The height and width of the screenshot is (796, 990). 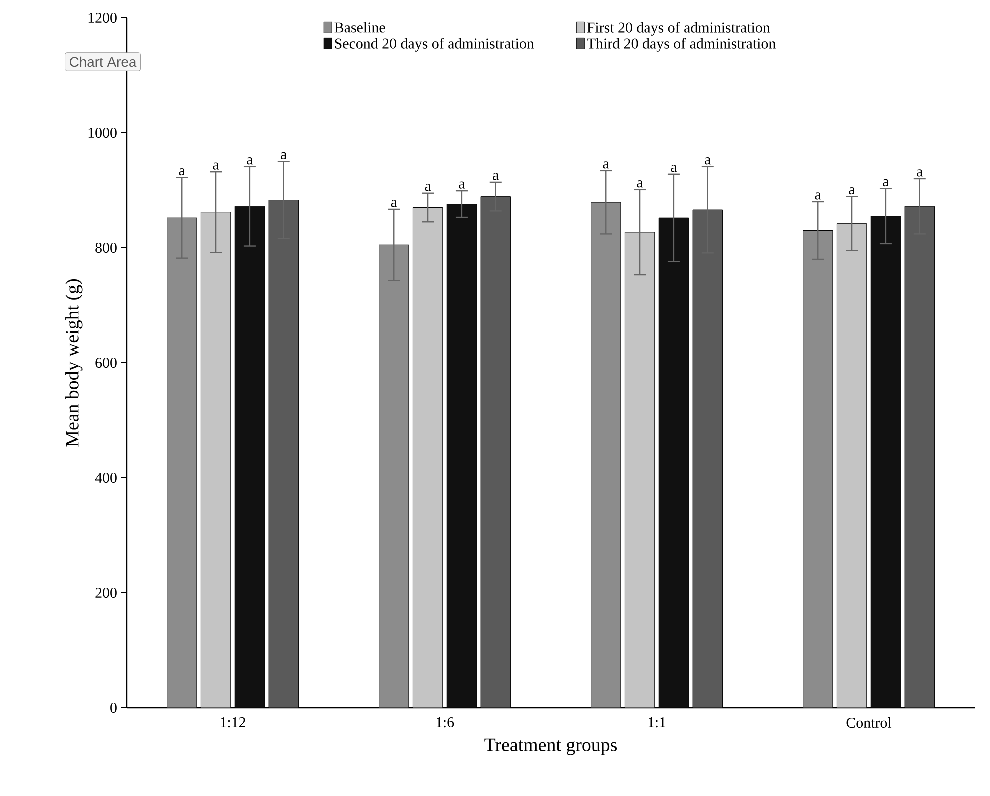 I want to click on x-tick-label: 1:12, so click(x=233, y=723).